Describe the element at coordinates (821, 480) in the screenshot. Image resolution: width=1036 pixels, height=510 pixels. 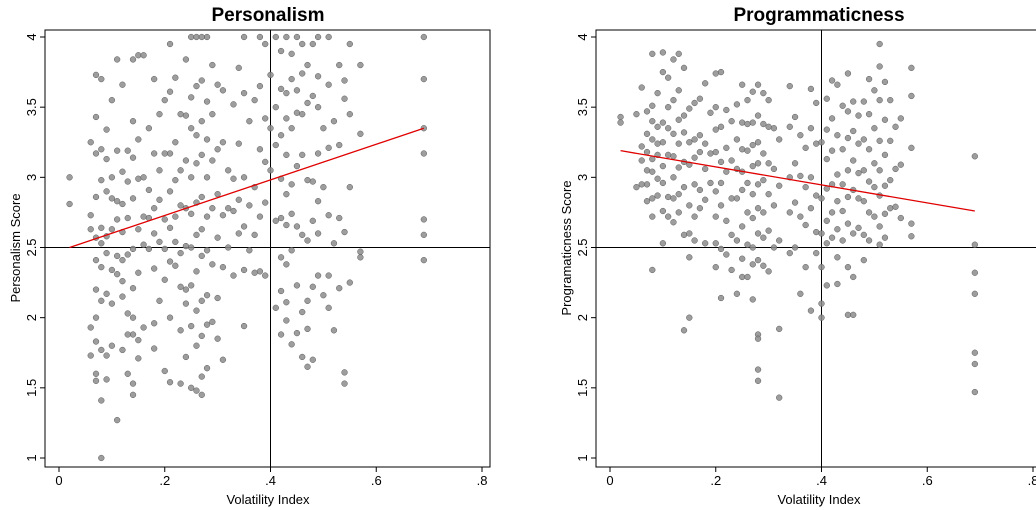
I see `x-tick-label: .4` at that location.